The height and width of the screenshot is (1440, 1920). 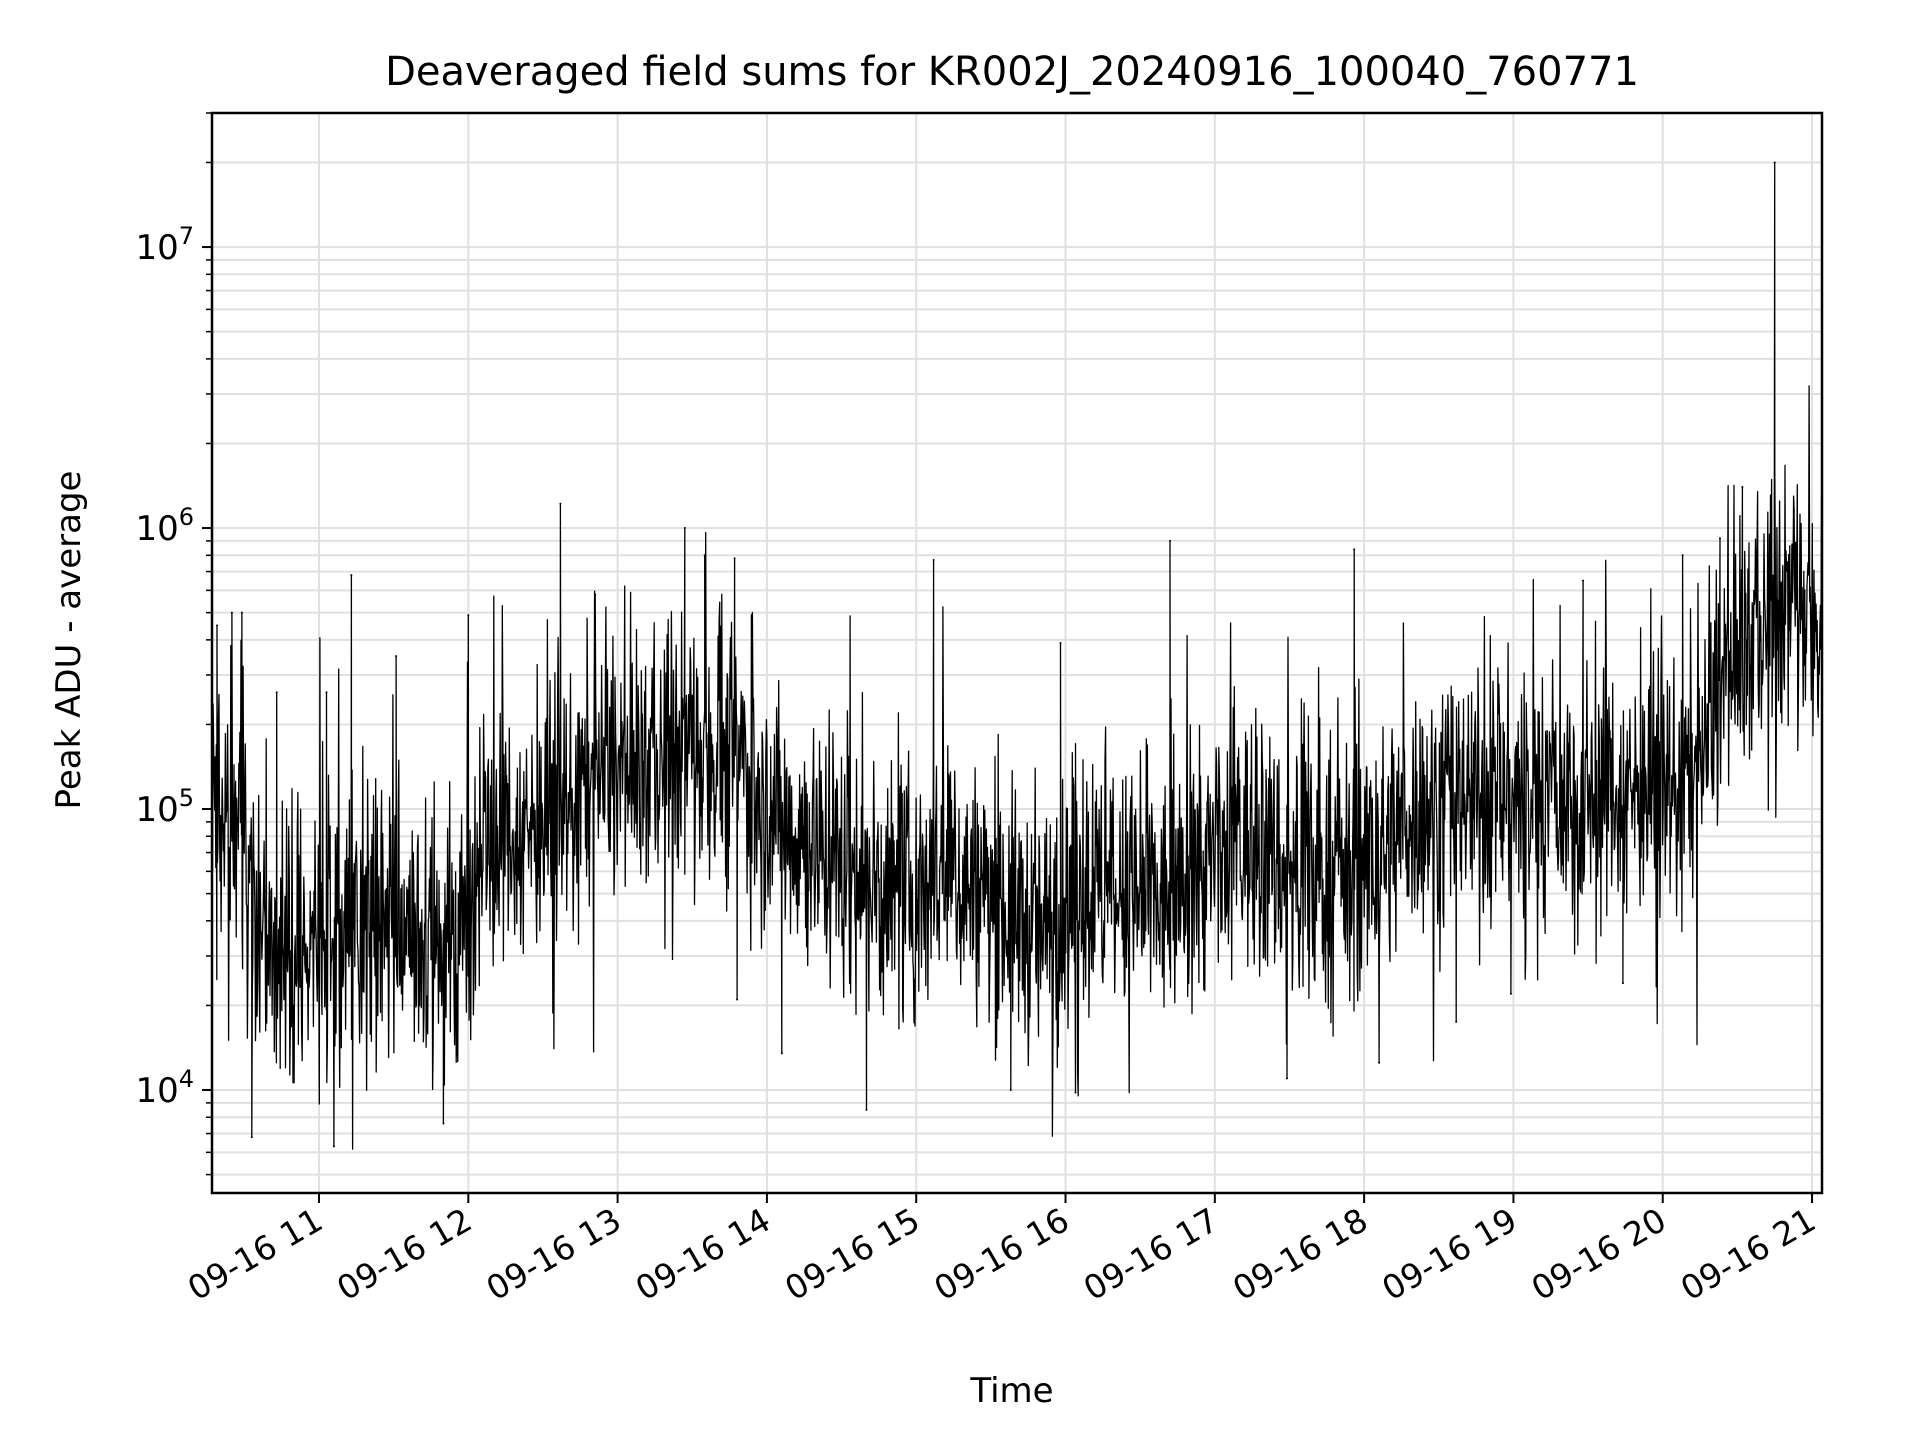 What do you see at coordinates (404, 1254) in the screenshot?
I see `x-tick-label: 09-16 12` at bounding box center [404, 1254].